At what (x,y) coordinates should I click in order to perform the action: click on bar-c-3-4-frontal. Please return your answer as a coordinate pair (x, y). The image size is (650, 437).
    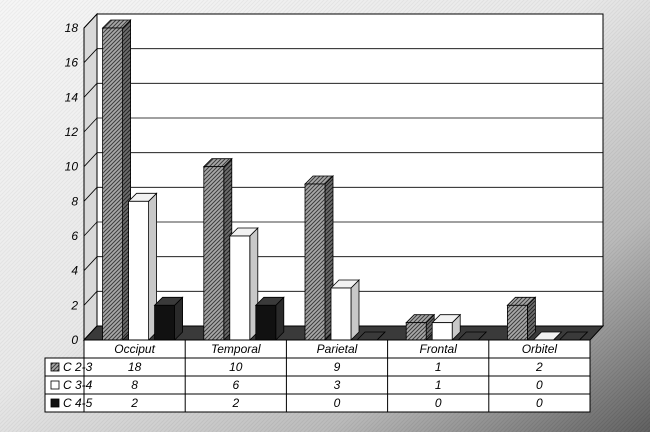
    Looking at the image, I should click on (446, 327).